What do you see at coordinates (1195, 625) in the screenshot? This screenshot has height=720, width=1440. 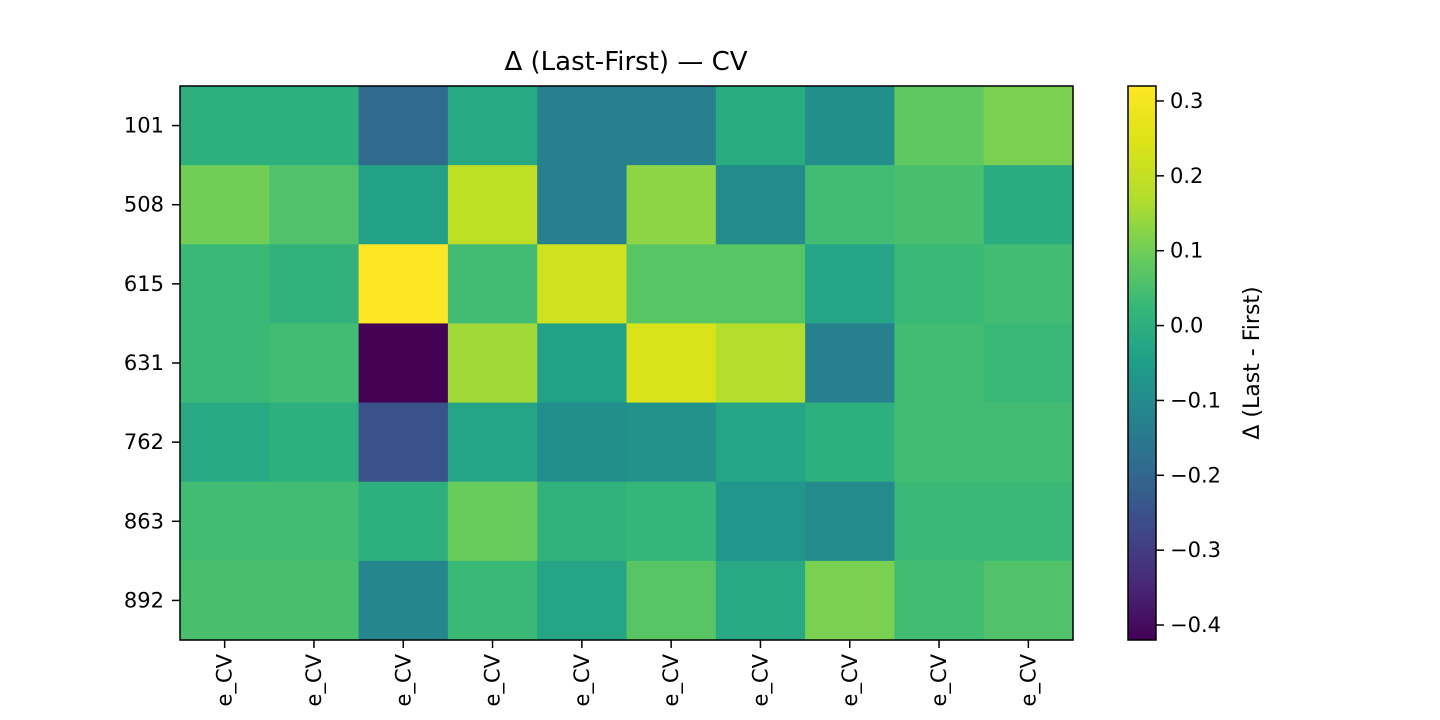 I see `colorbar-tick-label: −0.4` at bounding box center [1195, 625].